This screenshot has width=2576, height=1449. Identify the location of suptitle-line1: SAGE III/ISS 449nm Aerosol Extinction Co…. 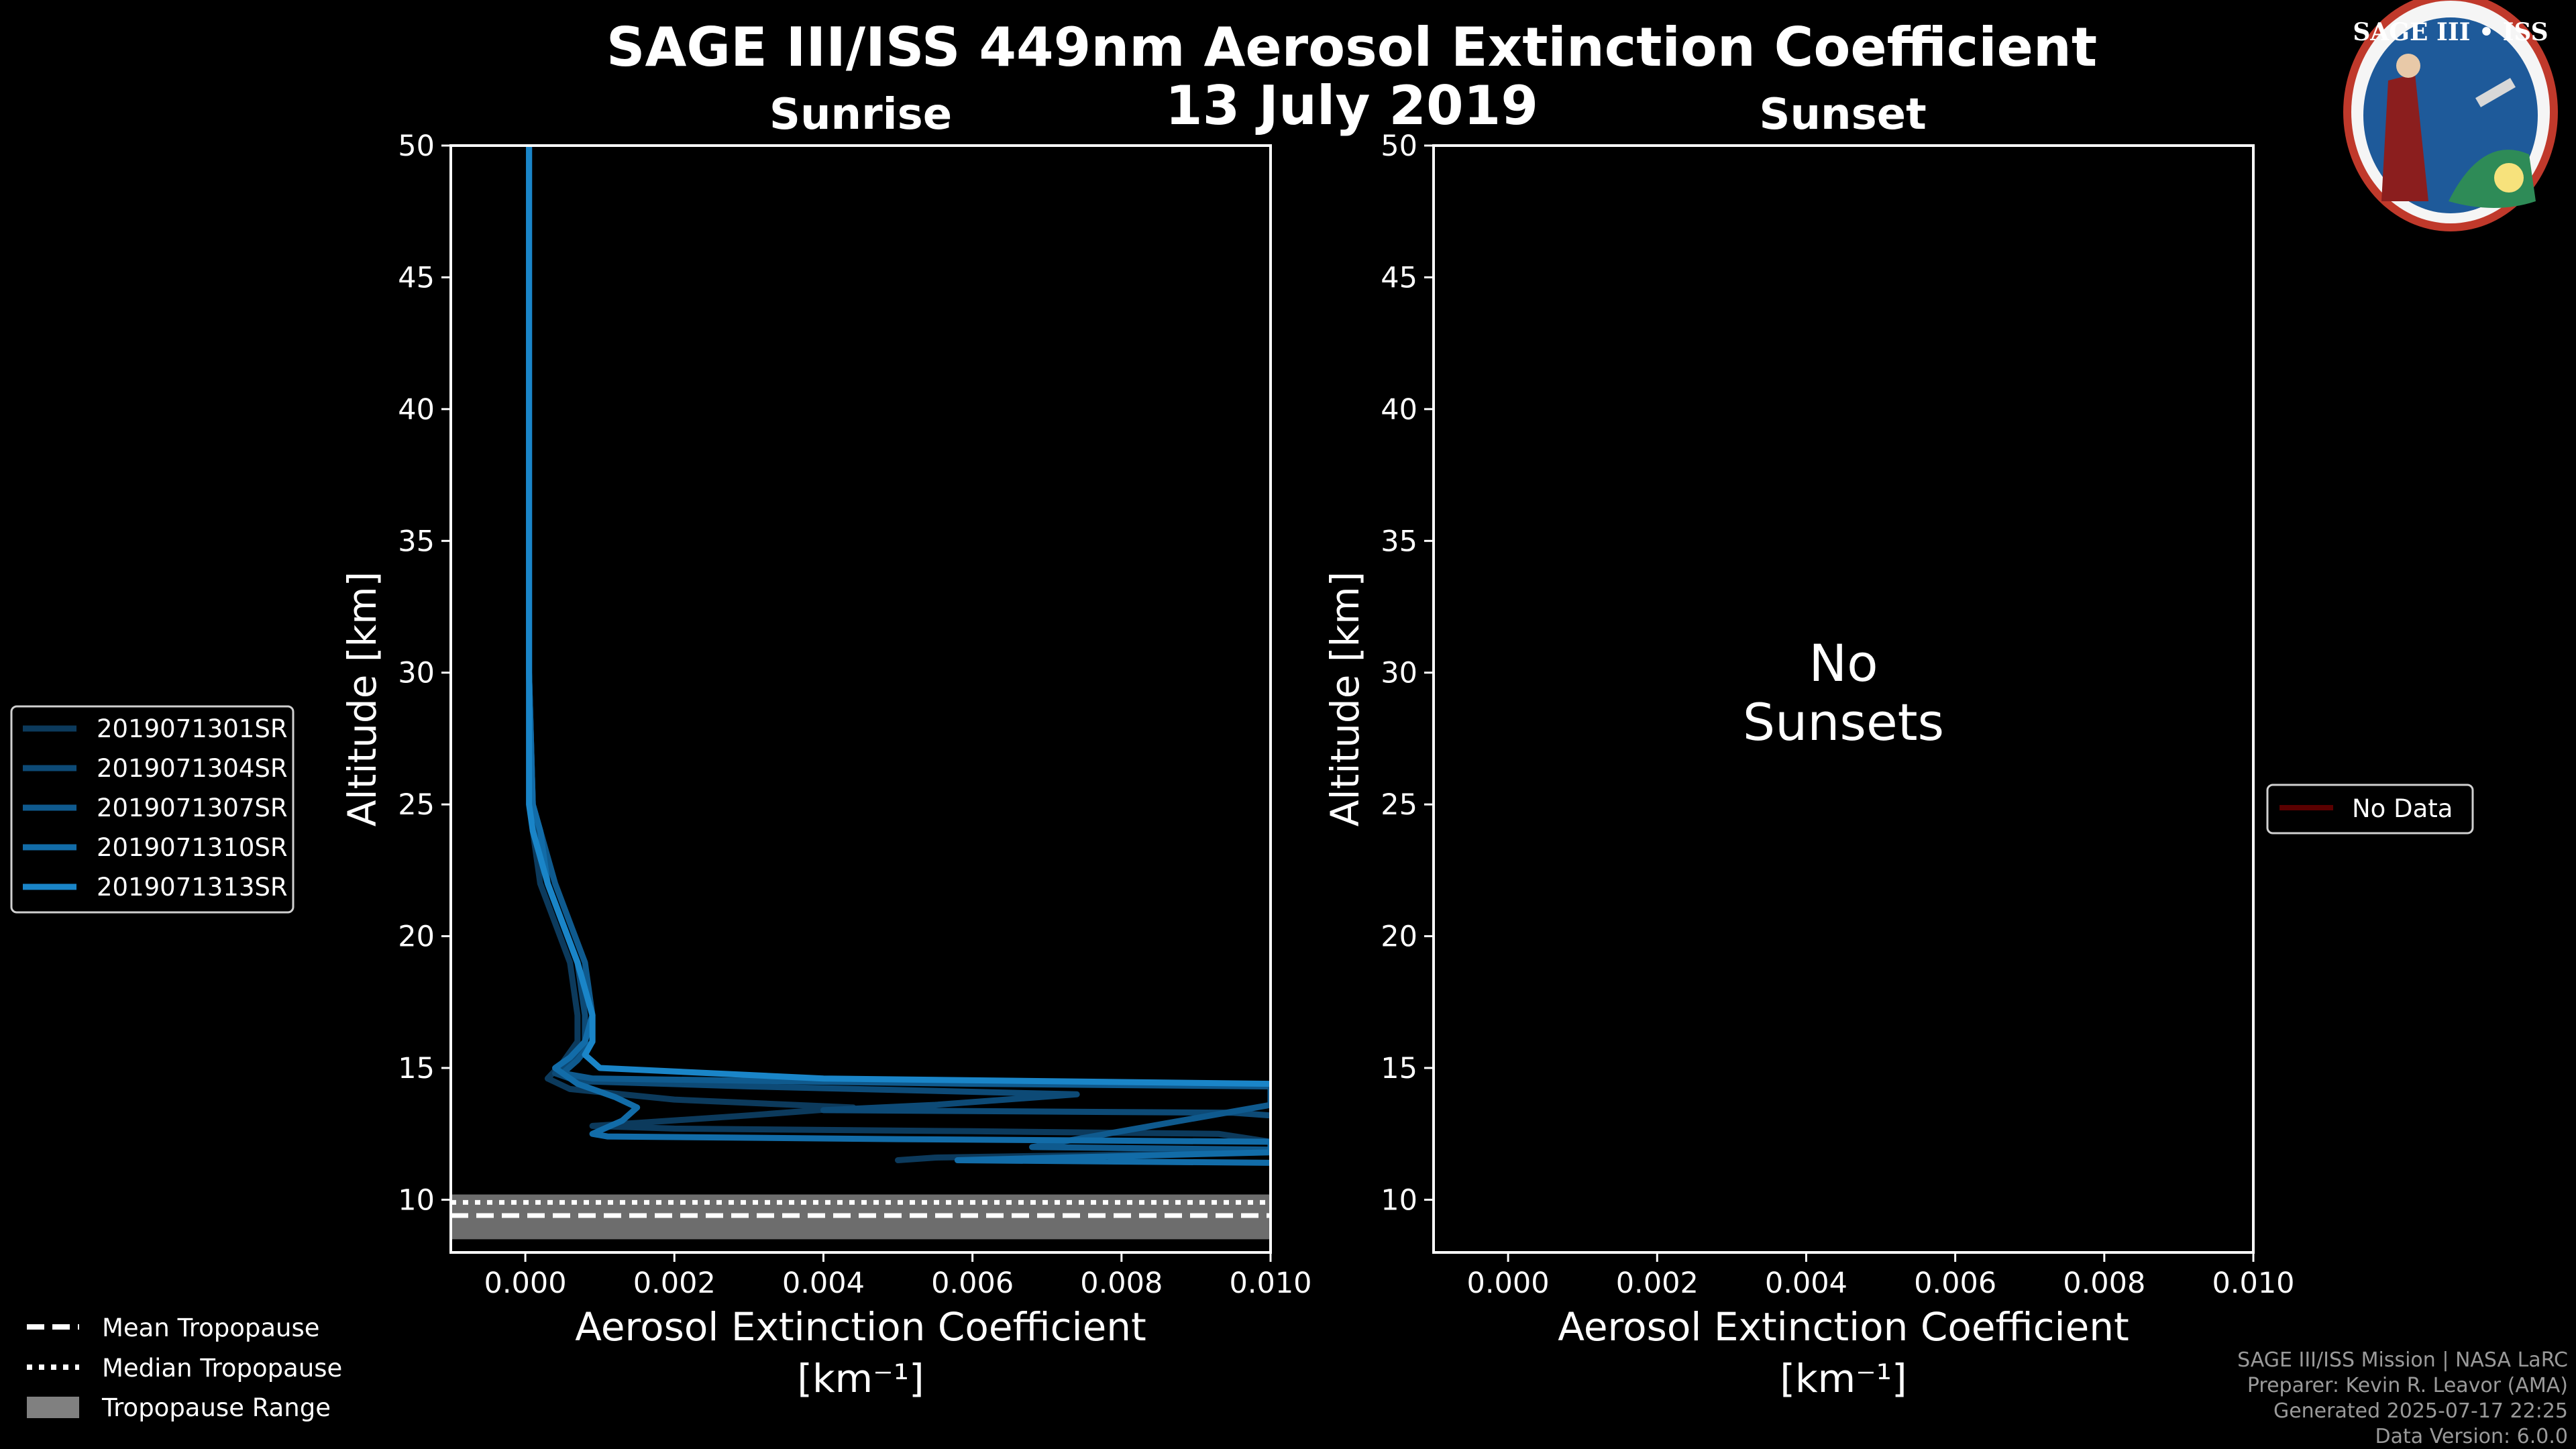
(1351, 47).